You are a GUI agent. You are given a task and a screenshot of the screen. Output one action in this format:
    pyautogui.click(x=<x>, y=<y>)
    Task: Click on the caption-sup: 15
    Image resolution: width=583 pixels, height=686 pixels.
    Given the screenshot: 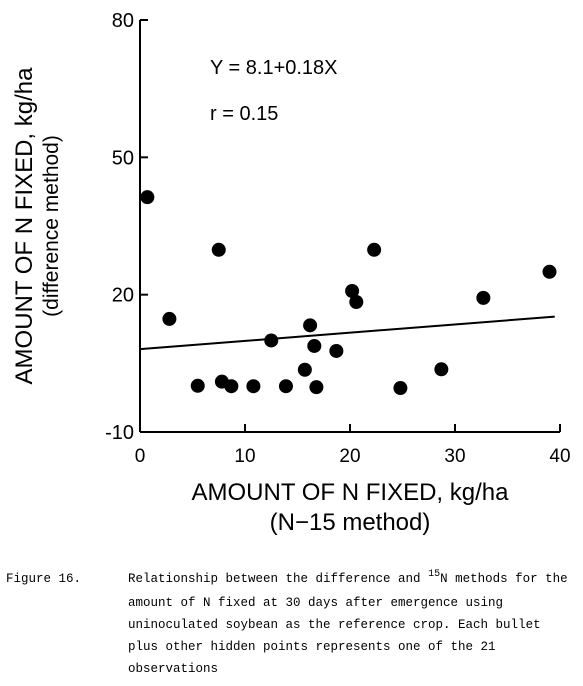 What is the action you would take?
    pyautogui.click(x=434, y=574)
    